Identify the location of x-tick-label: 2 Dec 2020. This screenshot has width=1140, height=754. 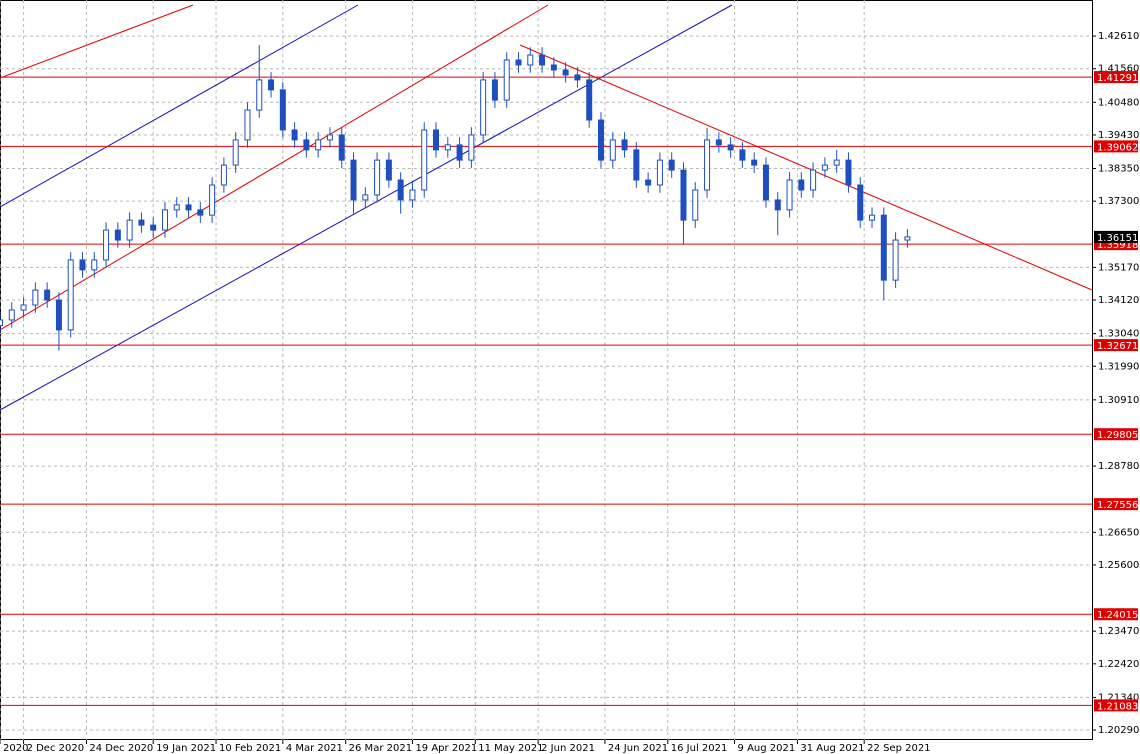
(56, 748).